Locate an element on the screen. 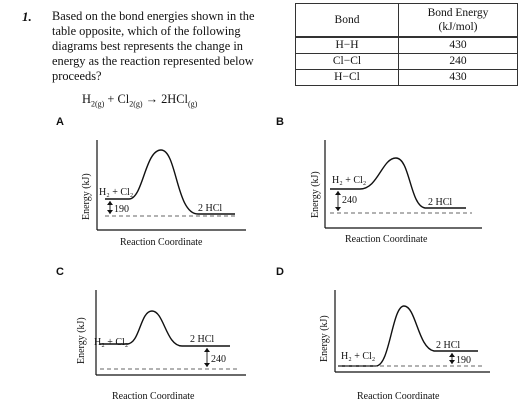 Image resolution: width=519 pixels, height=413 pixels. table-row: H−H 430 is located at coordinates (406, 45).